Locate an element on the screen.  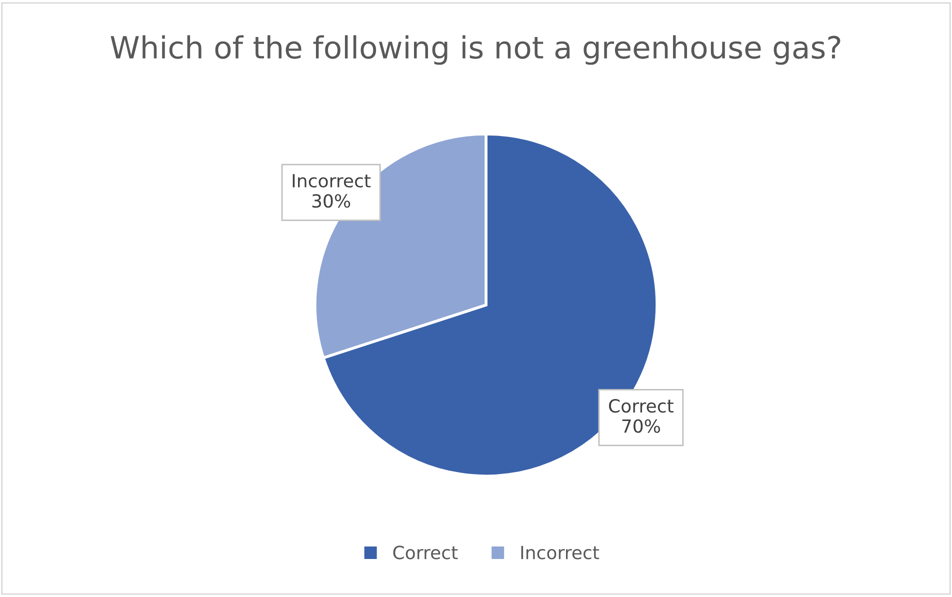
data-label: Correct 70% is located at coordinates (641, 416).